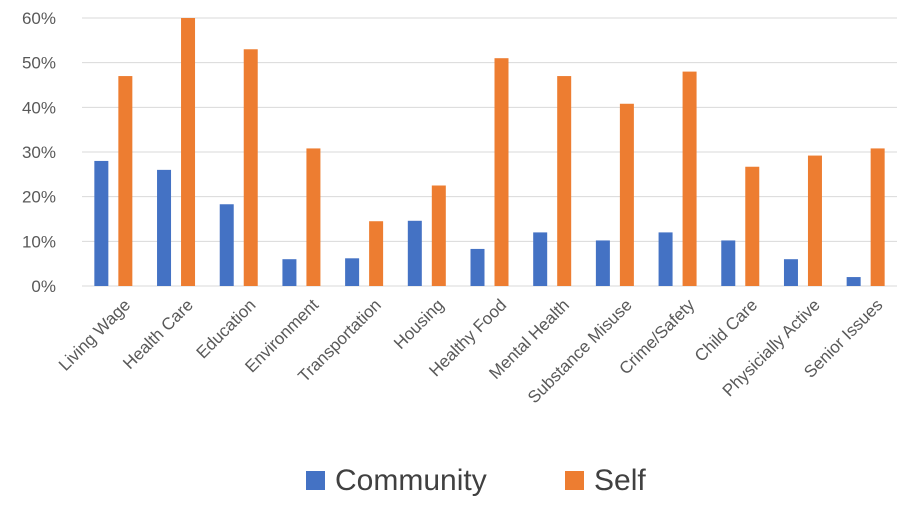 This screenshot has width=902, height=510. What do you see at coordinates (226, 328) in the screenshot?
I see `x-category-label: Education` at bounding box center [226, 328].